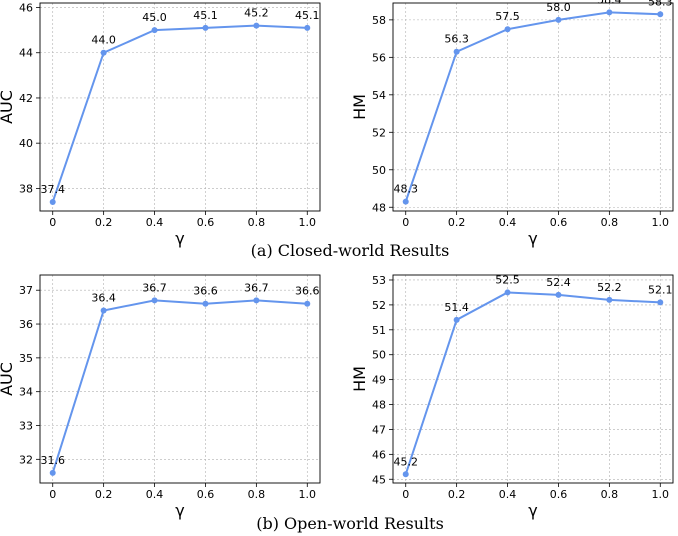 This screenshot has height=536, width=678. Describe the element at coordinates (660, 4) in the screenshot. I see `data-label: 58.3` at that location.